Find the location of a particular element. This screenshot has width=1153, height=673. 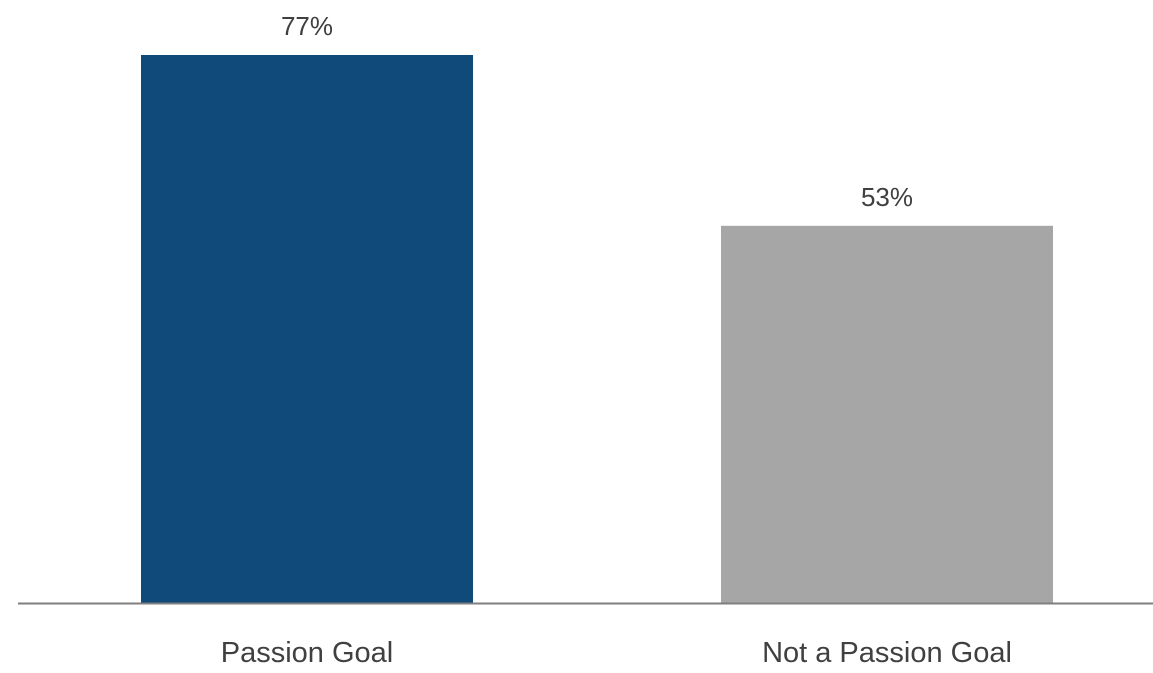

data-label: 77% is located at coordinates (307, 26).